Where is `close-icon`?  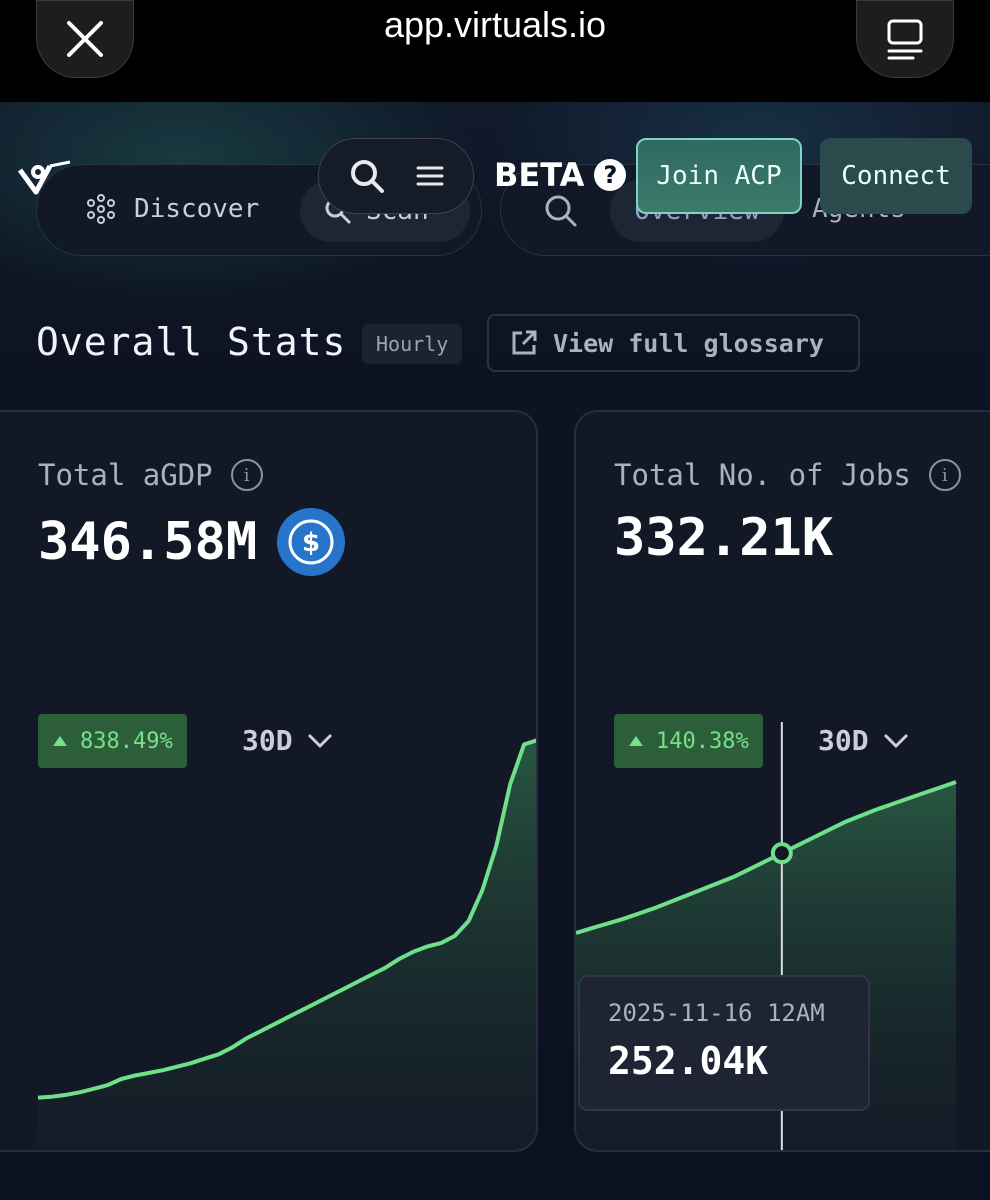 close-icon is located at coordinates (85, 39).